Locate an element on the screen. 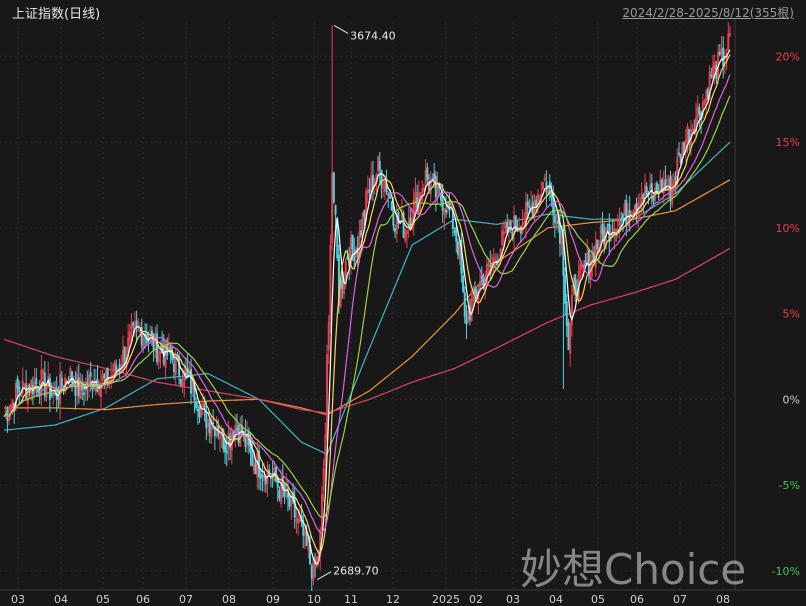  annotations: 3674.40 2689.70 is located at coordinates (356, 302).